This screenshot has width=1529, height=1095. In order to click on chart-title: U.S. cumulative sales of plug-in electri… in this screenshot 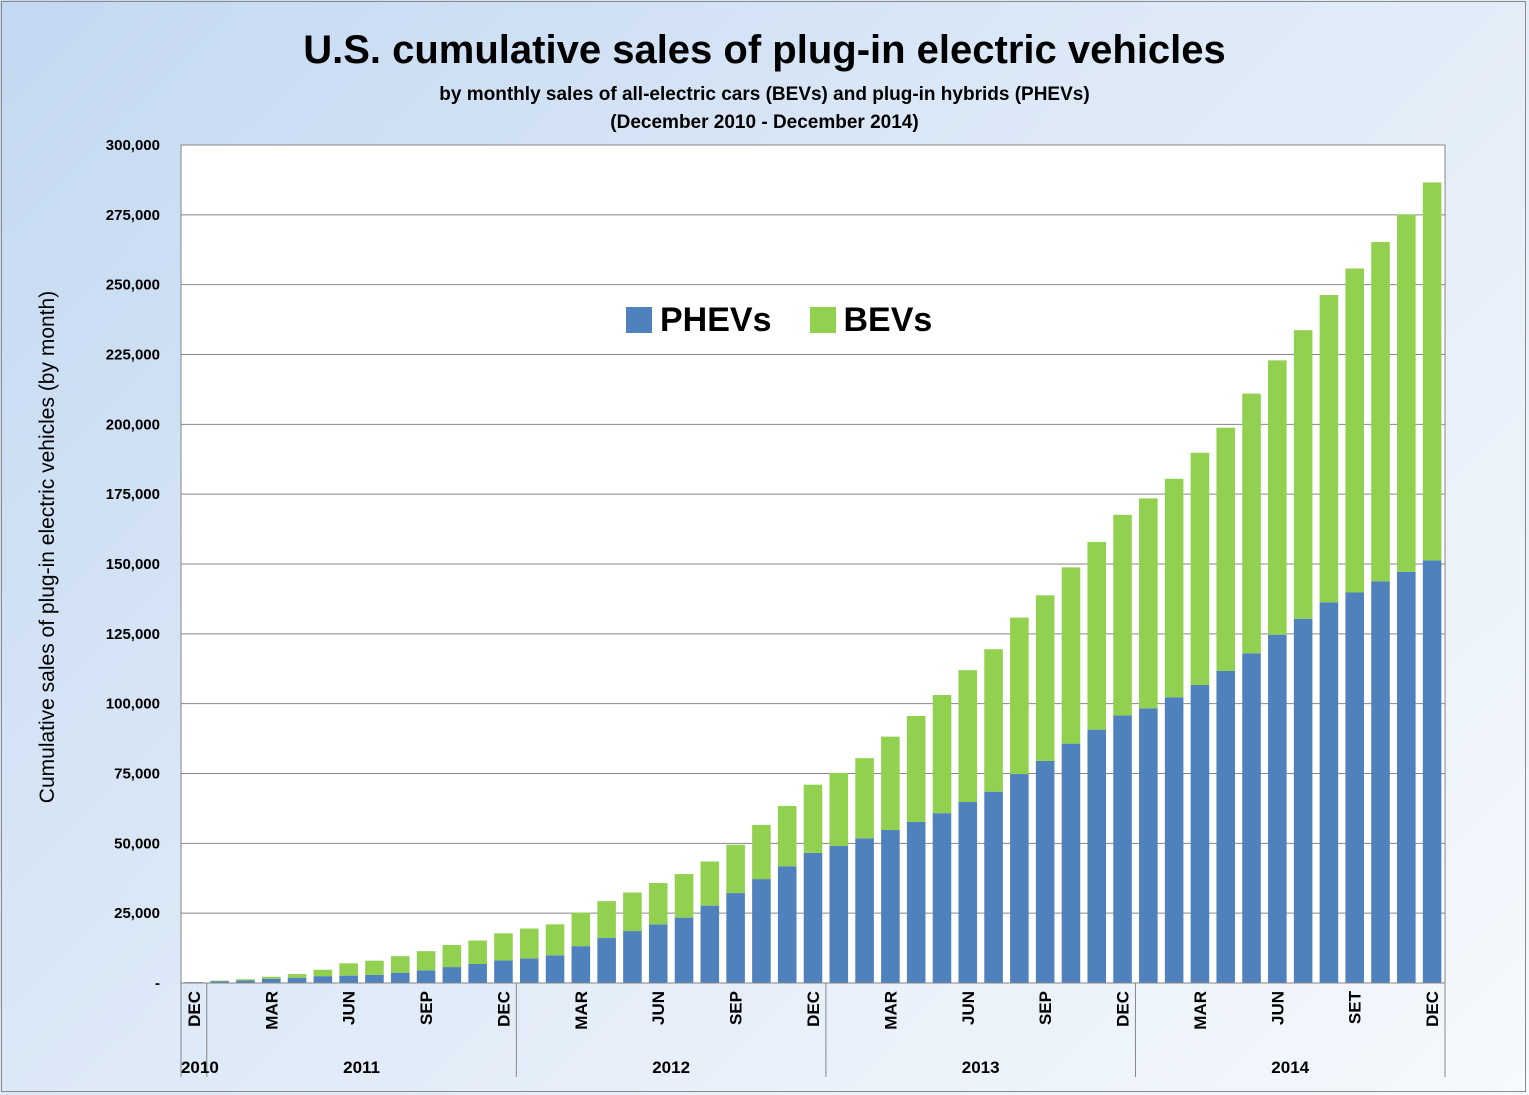, I will do `click(764, 50)`.